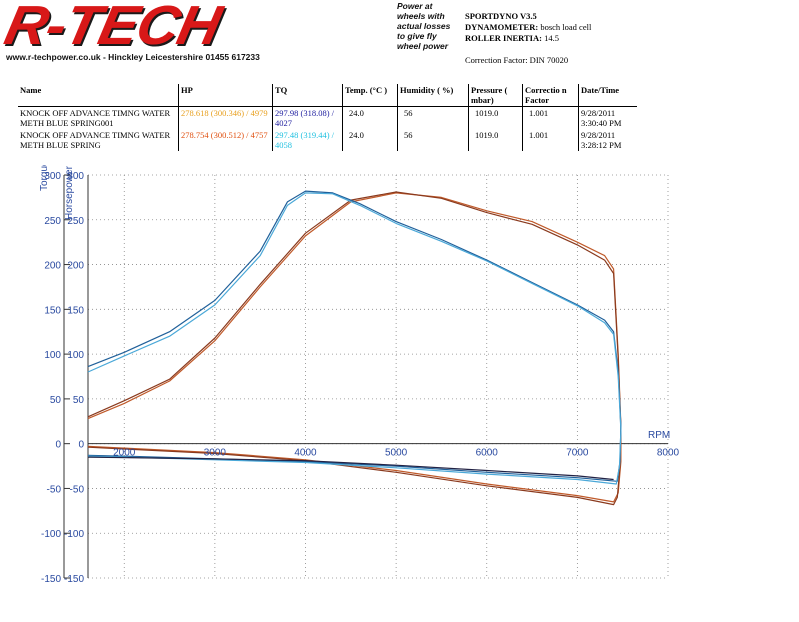 The image size is (799, 622). What do you see at coordinates (77, 489) in the screenshot?
I see `y-tick-label-horsepower: -50` at bounding box center [77, 489].